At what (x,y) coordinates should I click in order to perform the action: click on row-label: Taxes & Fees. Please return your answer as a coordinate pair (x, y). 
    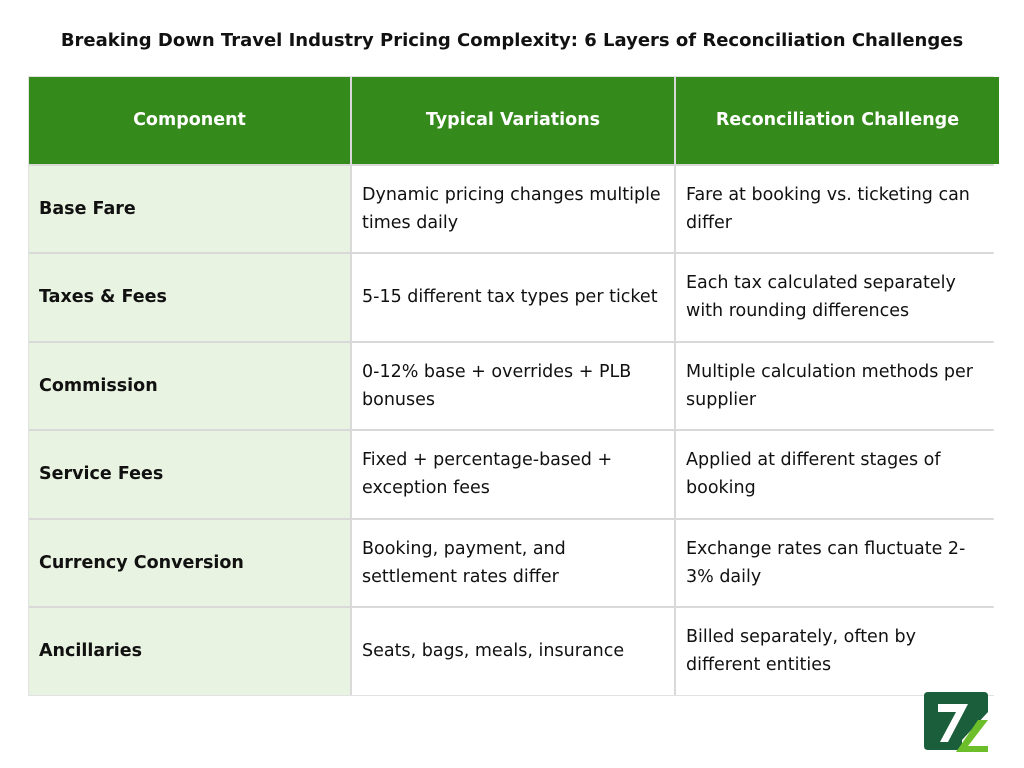
    Looking at the image, I should click on (189, 297).